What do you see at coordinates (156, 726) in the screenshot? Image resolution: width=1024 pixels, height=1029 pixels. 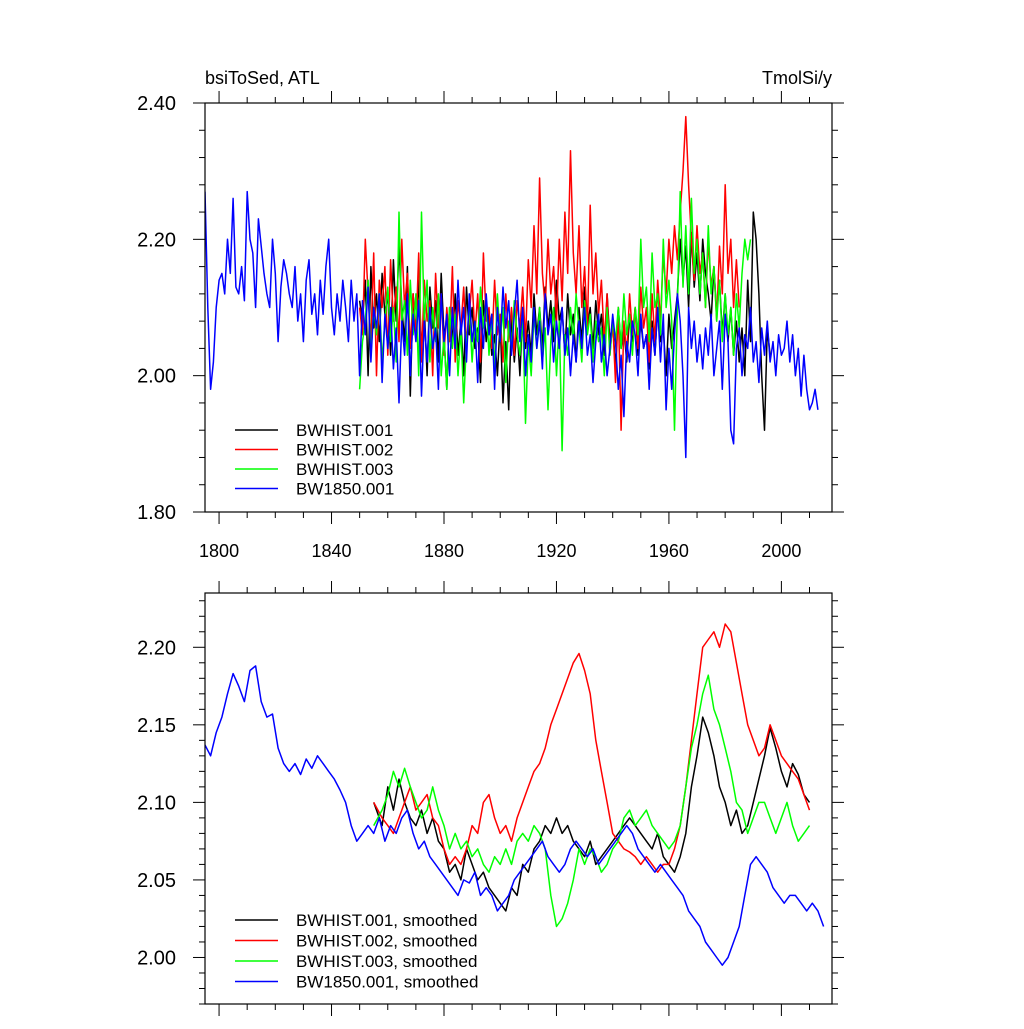 I see `y-tick-label: 2.15` at bounding box center [156, 726].